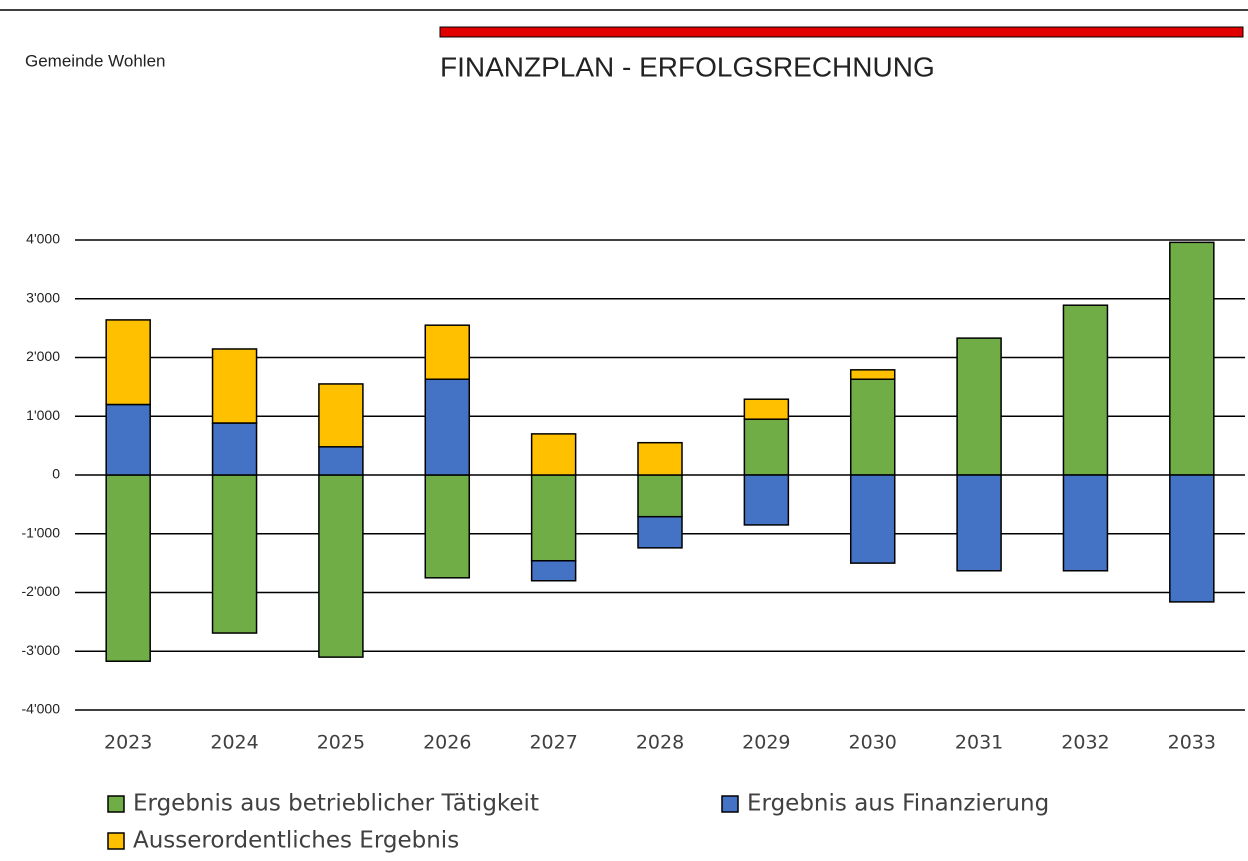 The image size is (1248, 861). I want to click on x-tick-label: 2029, so click(766, 743).